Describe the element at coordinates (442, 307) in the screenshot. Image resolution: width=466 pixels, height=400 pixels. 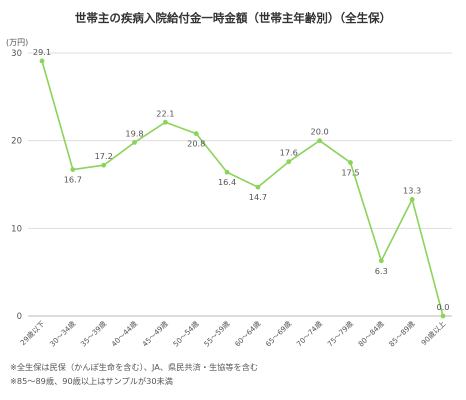
I see `data-label: 0.0` at that location.